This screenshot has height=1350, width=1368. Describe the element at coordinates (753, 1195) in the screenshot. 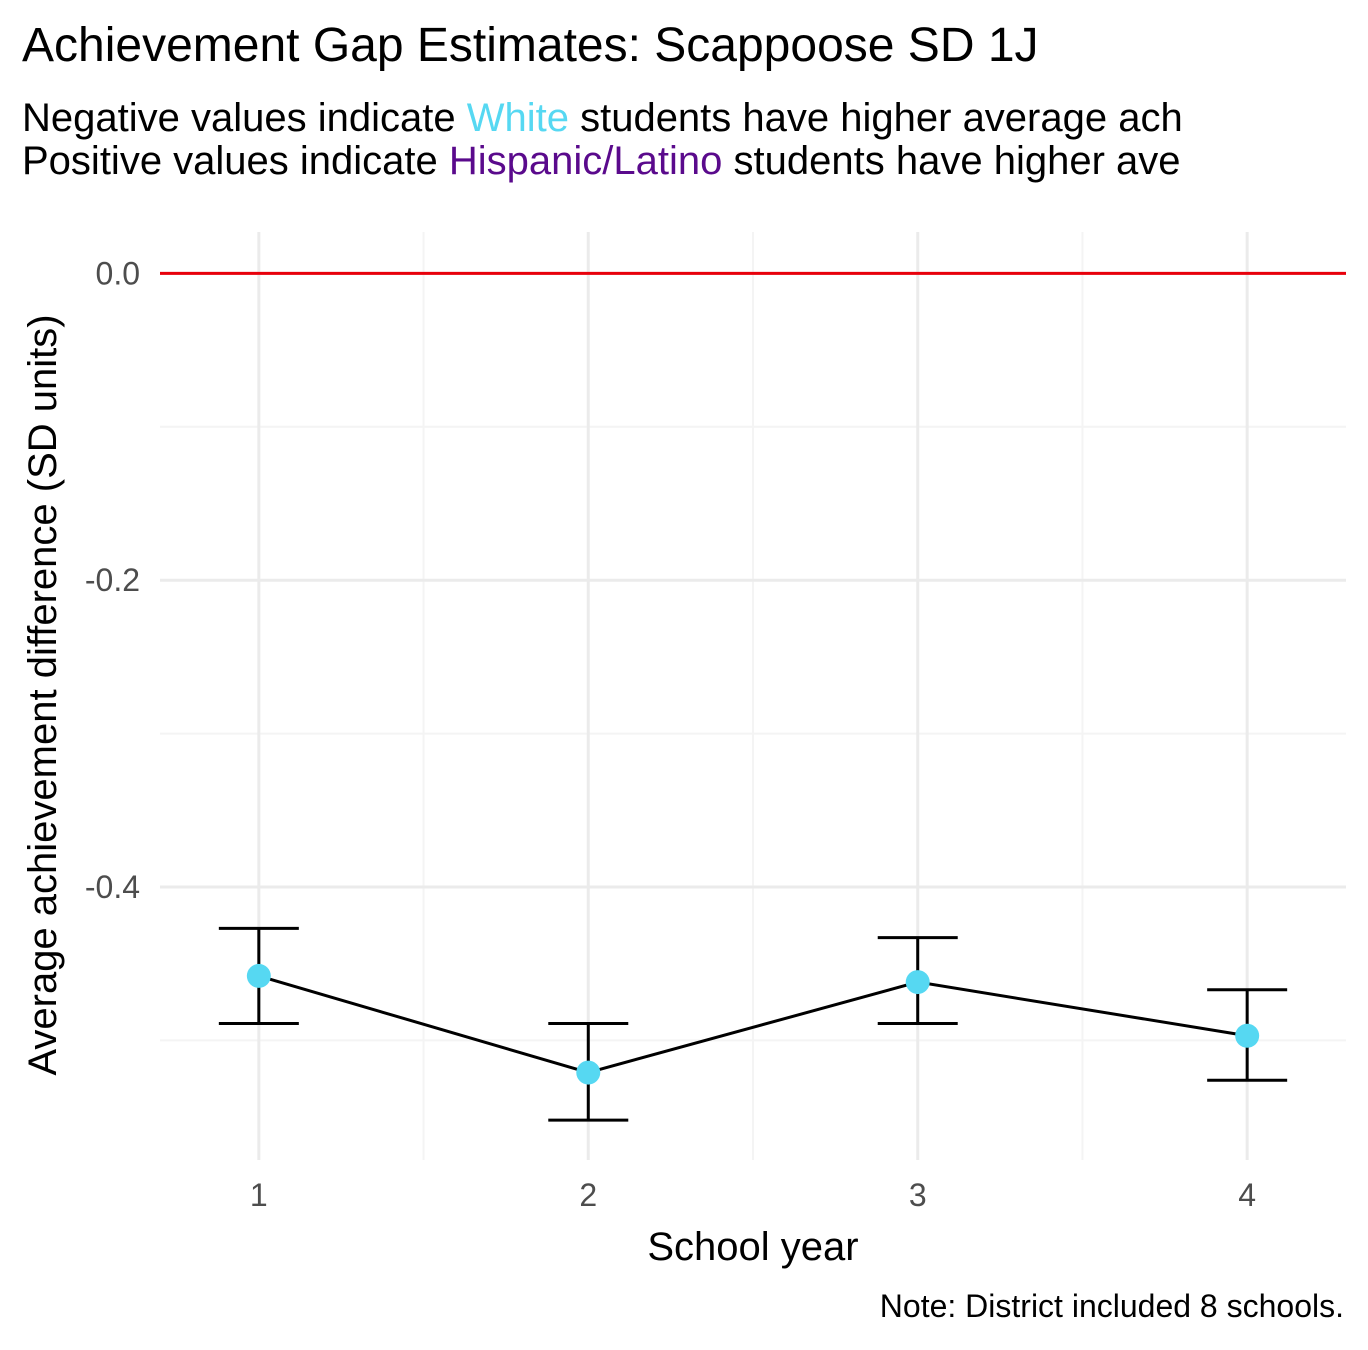

I see `x-tick-labels: 1 2 3 4` at that location.